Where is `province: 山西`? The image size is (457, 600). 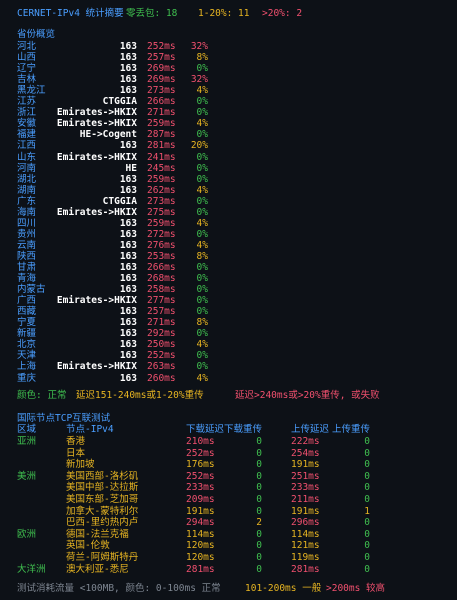 province: 山西 is located at coordinates (27, 58).